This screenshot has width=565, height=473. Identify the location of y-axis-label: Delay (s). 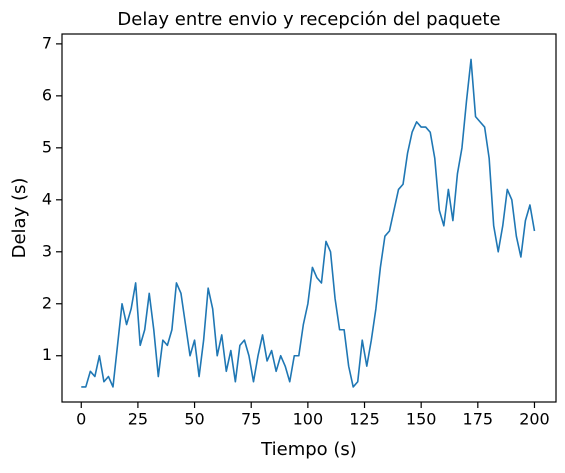
(19, 218).